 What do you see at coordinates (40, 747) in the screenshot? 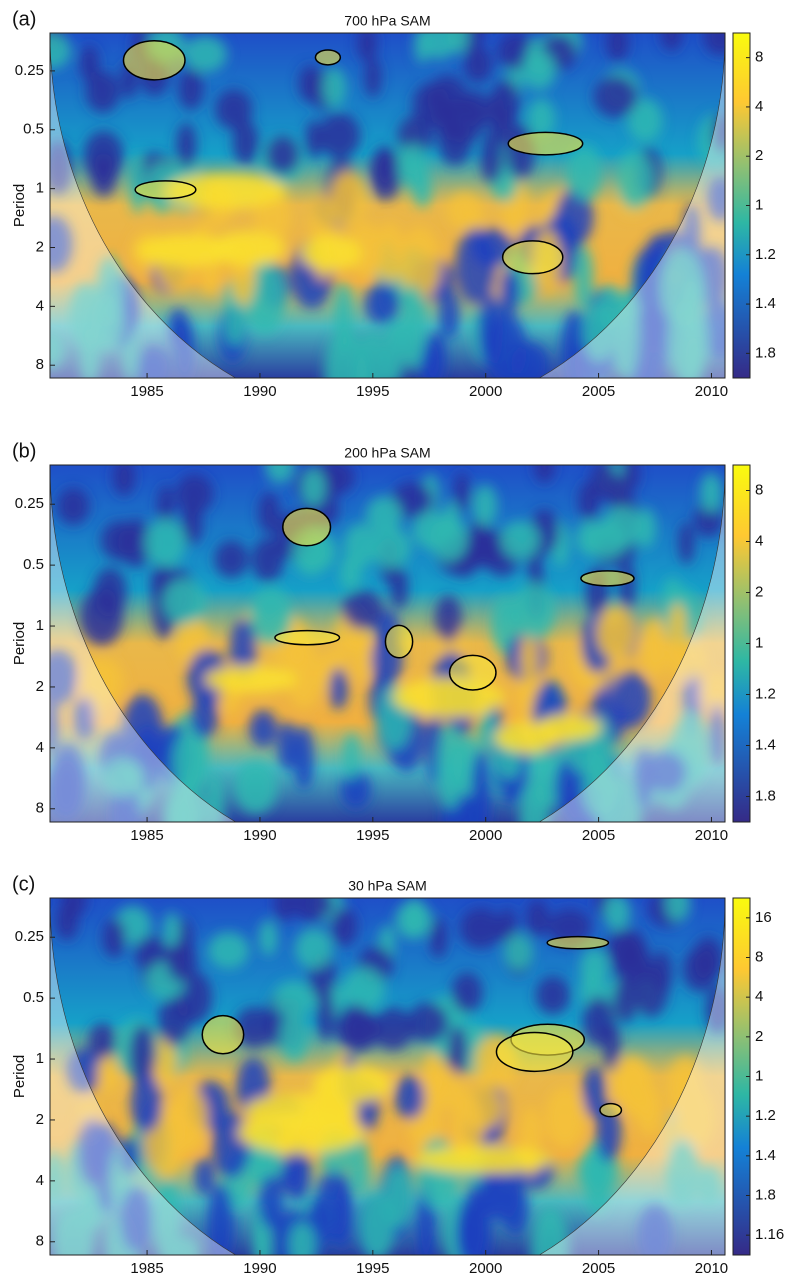
I see `y-tick-label: 4` at bounding box center [40, 747].